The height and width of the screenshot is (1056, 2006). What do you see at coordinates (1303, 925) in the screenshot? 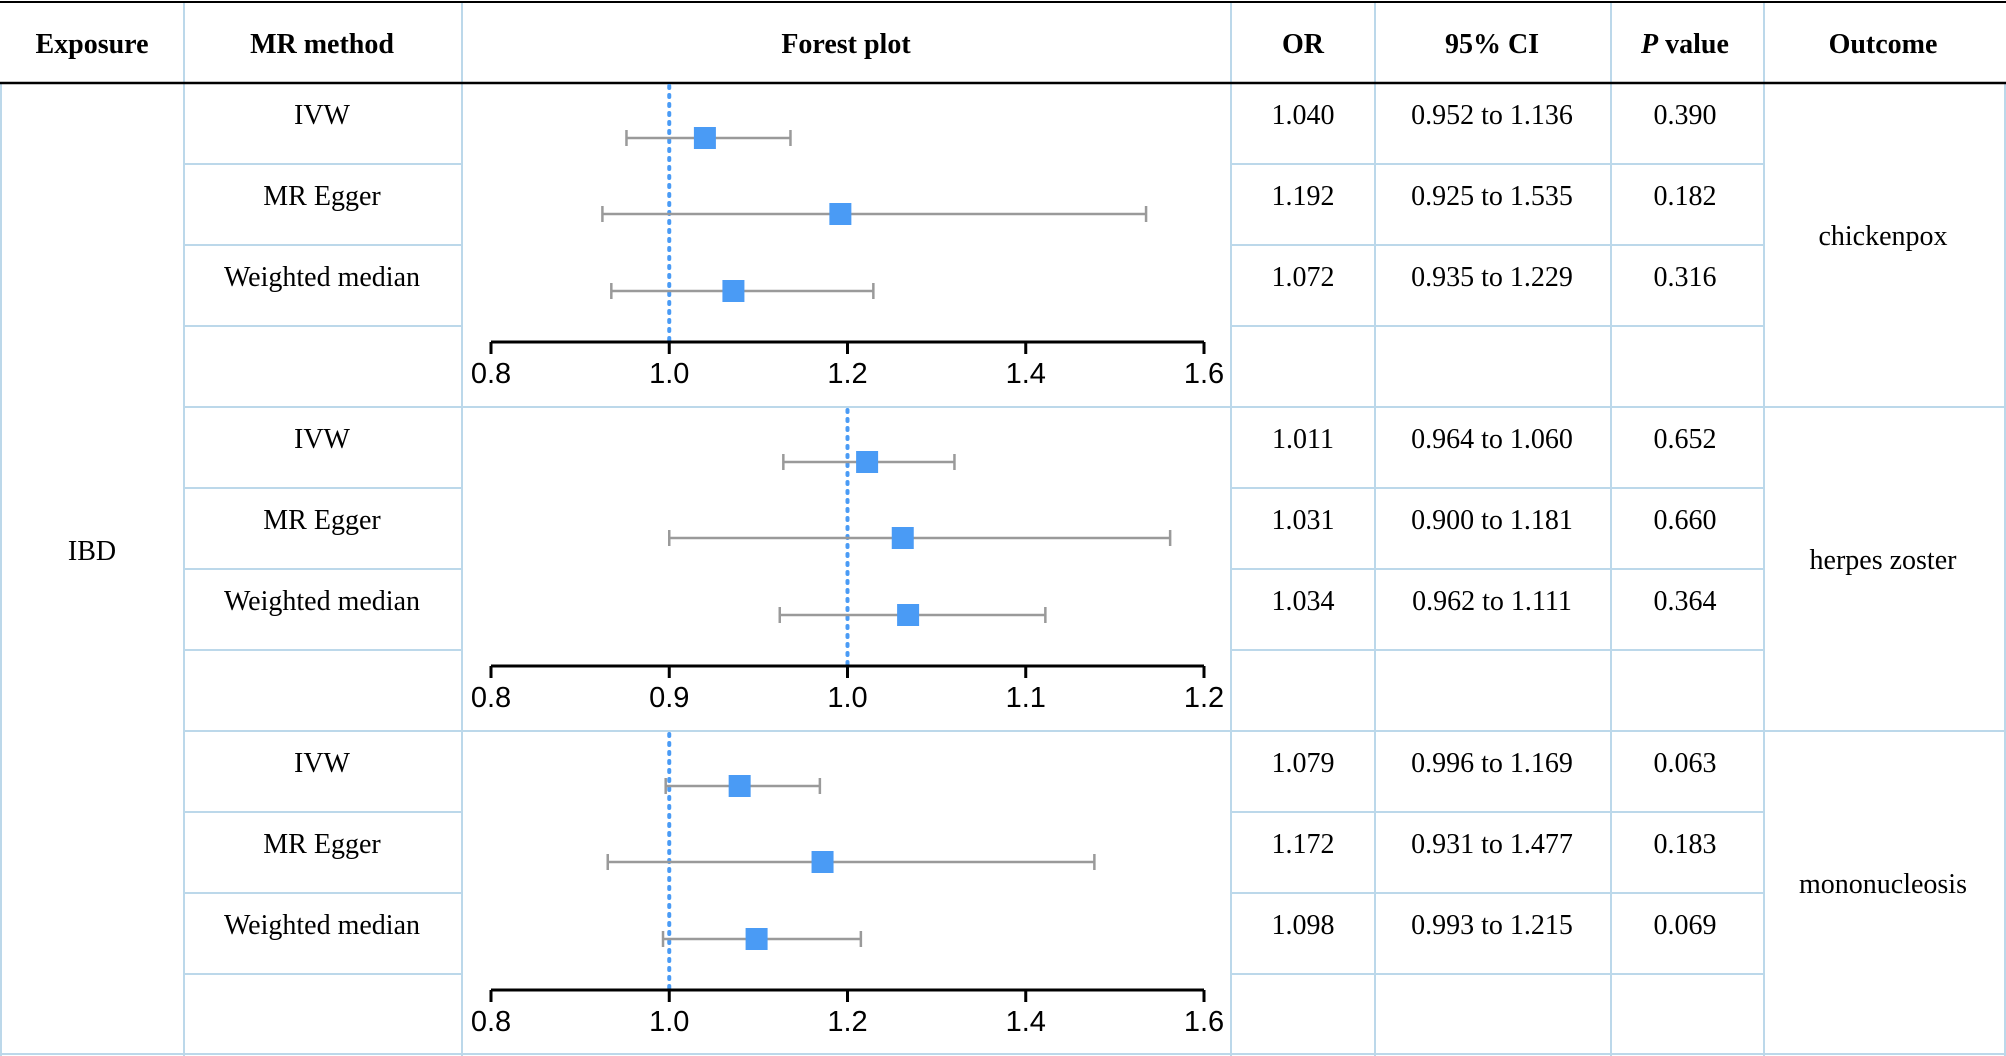
I see `or-cell: 1.098` at bounding box center [1303, 925].